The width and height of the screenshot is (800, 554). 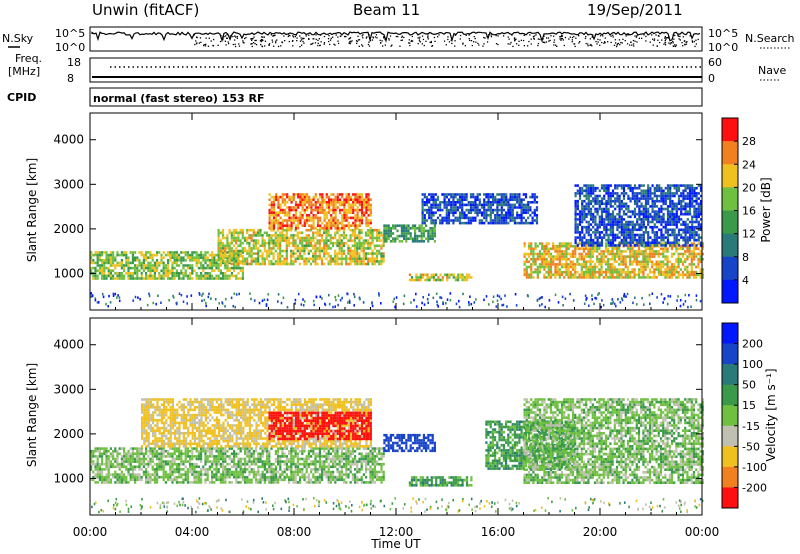 I want to click on colorbar-tick-label: -50, so click(x=751, y=446).